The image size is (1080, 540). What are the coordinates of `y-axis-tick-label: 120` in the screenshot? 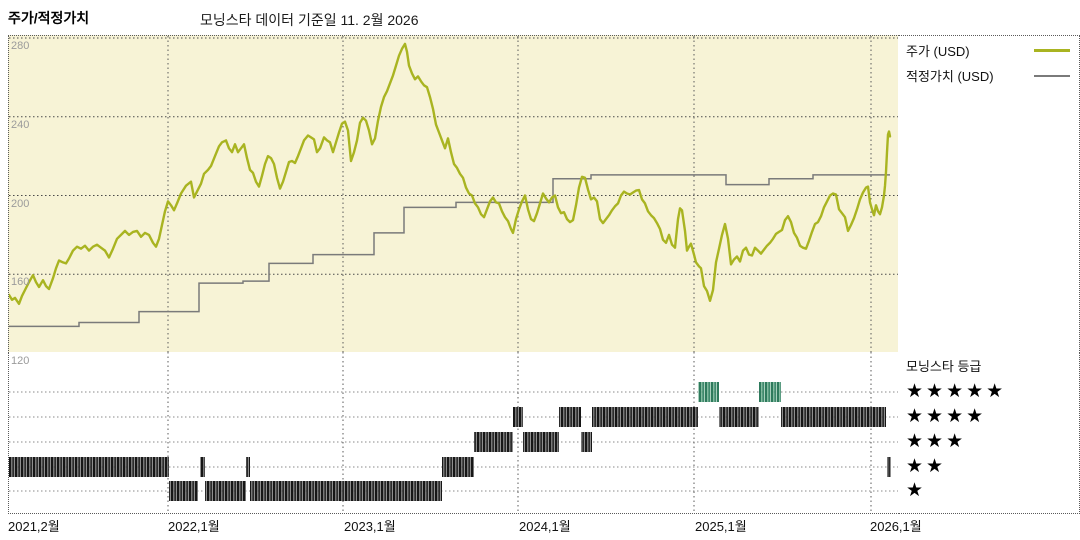 It's located at (20, 361).